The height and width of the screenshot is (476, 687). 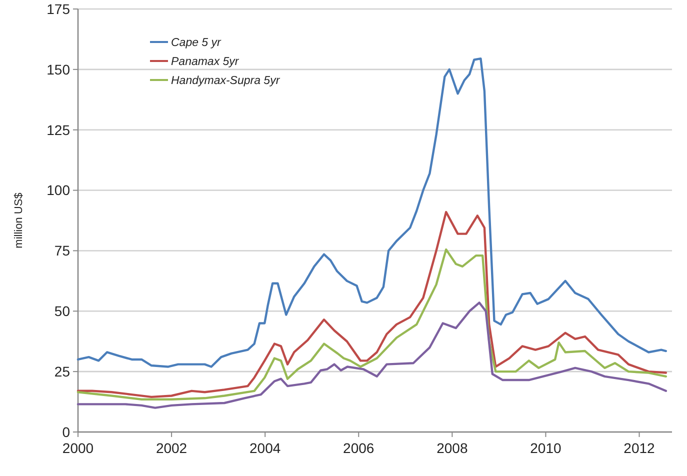 What do you see at coordinates (265, 448) in the screenshot?
I see `x-tick-label: 2004` at bounding box center [265, 448].